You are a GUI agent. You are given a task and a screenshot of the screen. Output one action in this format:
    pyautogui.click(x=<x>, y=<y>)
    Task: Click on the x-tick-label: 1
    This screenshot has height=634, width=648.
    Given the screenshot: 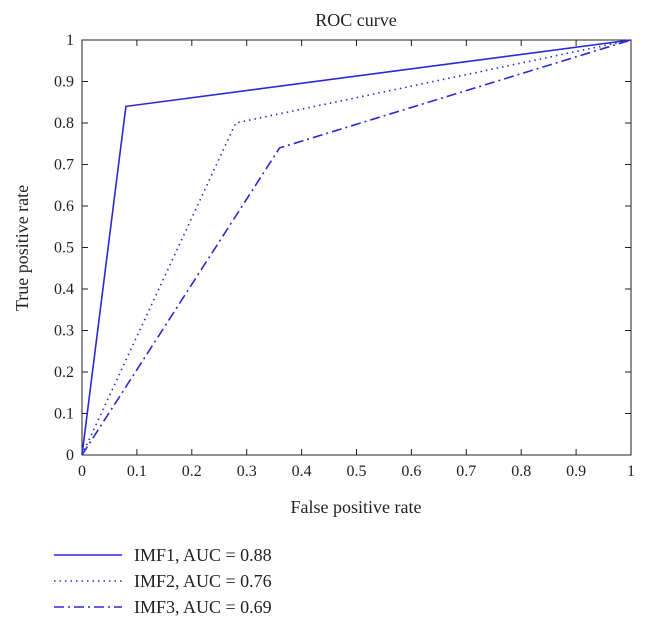 What is the action you would take?
    pyautogui.click(x=631, y=471)
    